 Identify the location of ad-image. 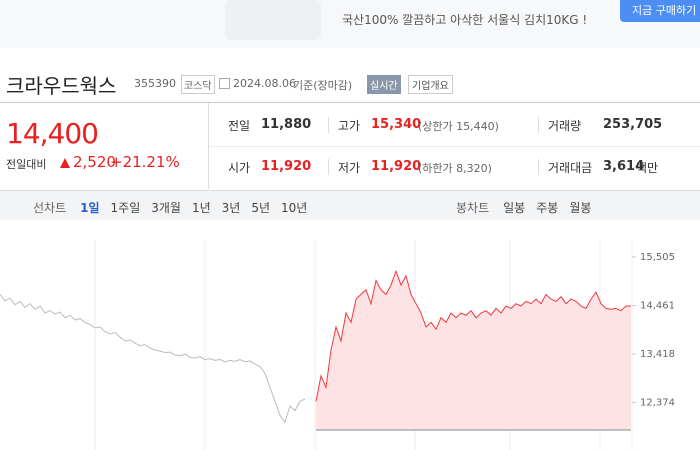
(273, 20).